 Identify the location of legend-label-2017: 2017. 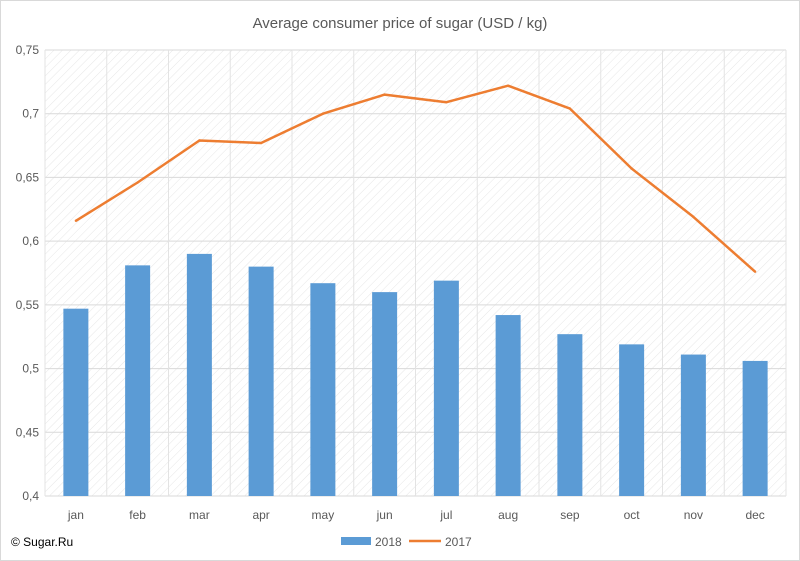
(458, 542).